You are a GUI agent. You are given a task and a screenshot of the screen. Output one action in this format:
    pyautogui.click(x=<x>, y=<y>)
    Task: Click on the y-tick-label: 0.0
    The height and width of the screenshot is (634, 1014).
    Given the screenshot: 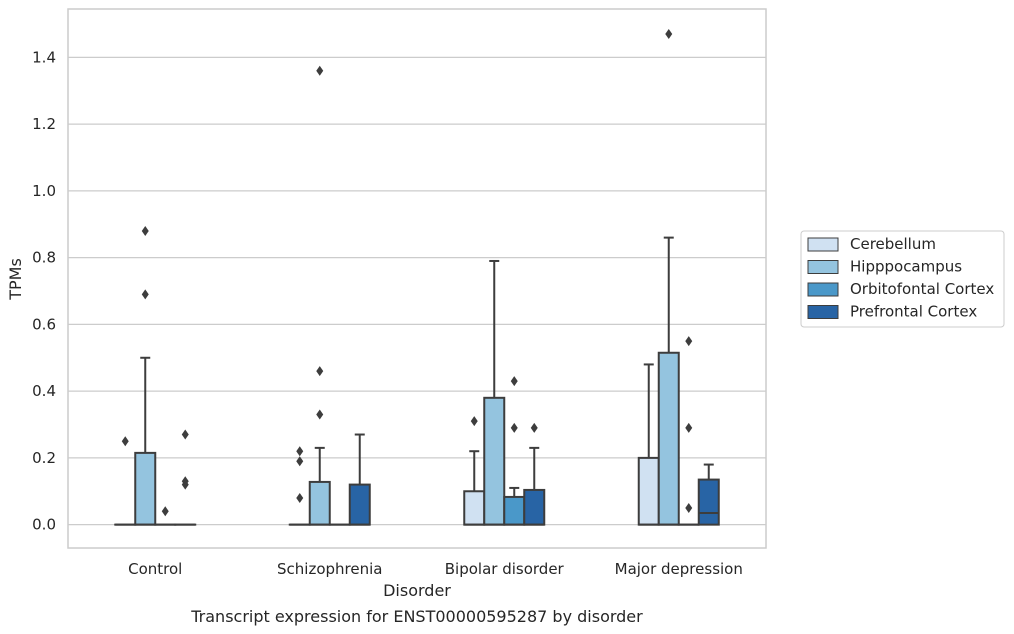 What is the action you would take?
    pyautogui.click(x=44, y=525)
    